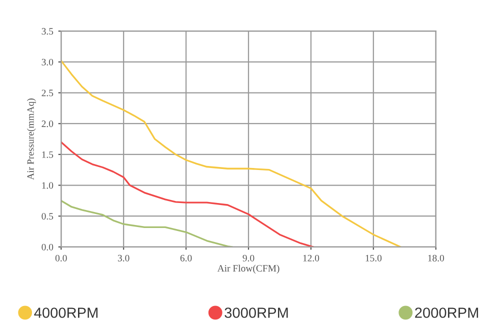 The image size is (497, 331). Describe the element at coordinates (446, 313) in the screenshot. I see `legend-label: 2000RPM` at that location.